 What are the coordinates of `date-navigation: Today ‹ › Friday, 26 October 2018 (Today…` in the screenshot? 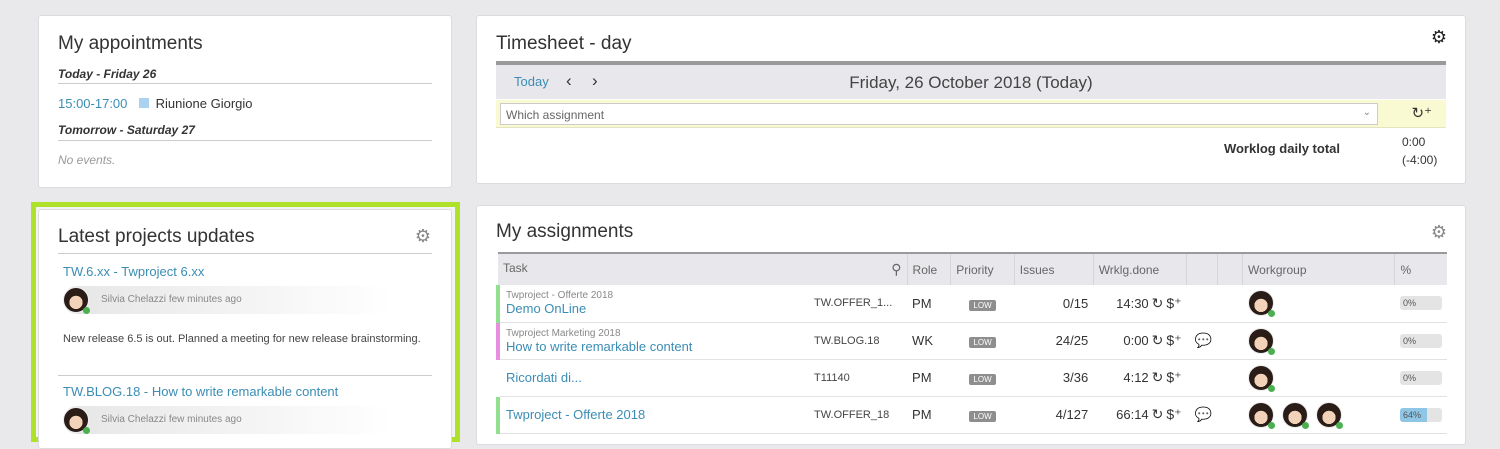 It's located at (971, 80).